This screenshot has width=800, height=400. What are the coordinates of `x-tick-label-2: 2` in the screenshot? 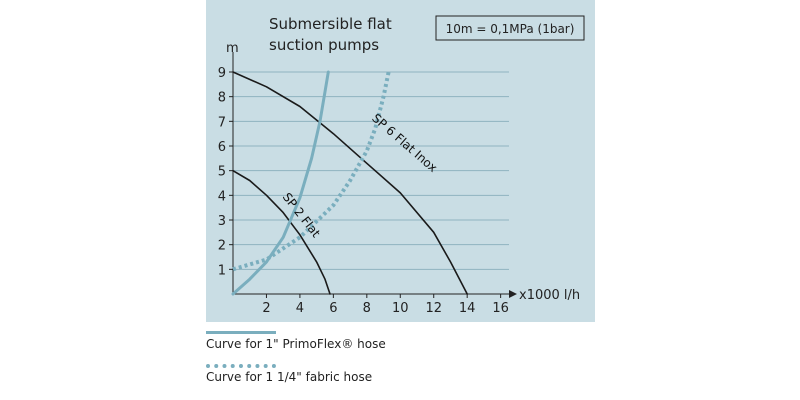 It's located at (266, 308).